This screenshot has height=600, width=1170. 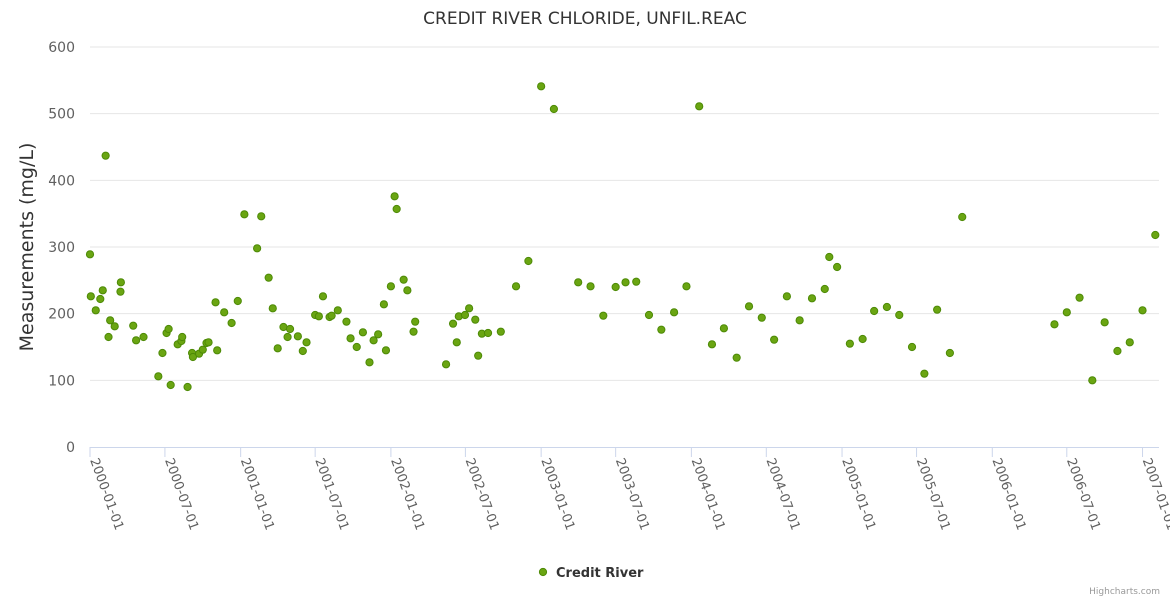 What do you see at coordinates (600, 573) in the screenshot?
I see `legend-label: Credit River` at bounding box center [600, 573].